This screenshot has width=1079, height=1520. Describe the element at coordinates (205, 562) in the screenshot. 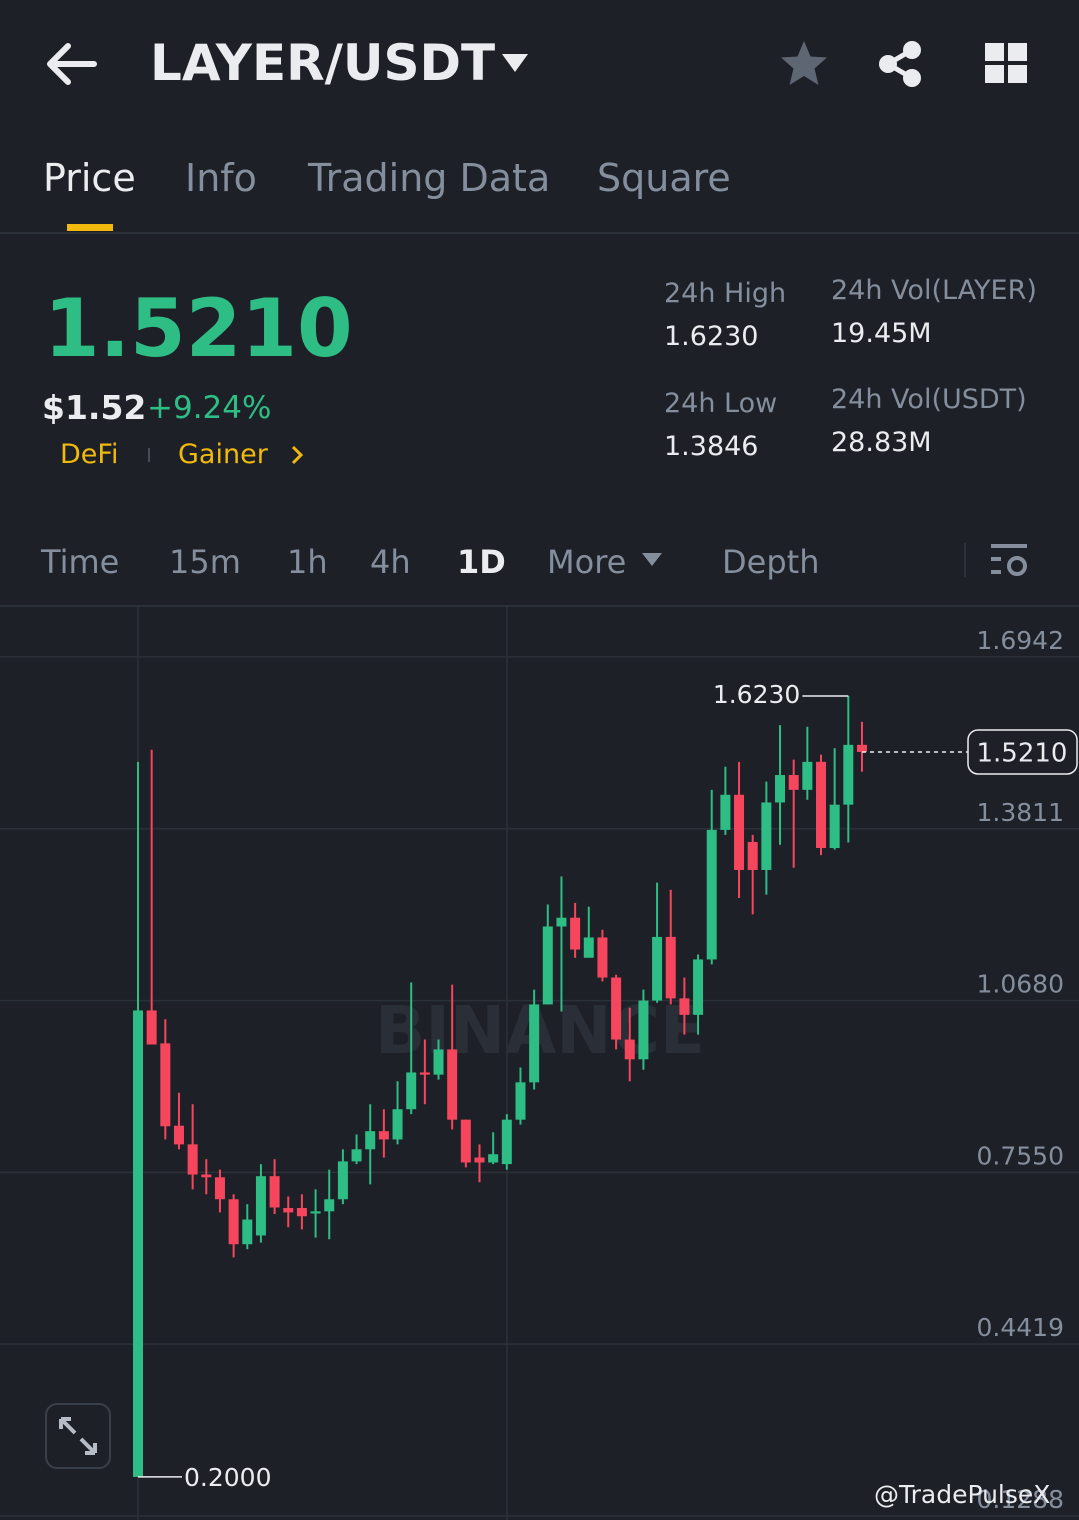

I see `interval: 15m` at that location.